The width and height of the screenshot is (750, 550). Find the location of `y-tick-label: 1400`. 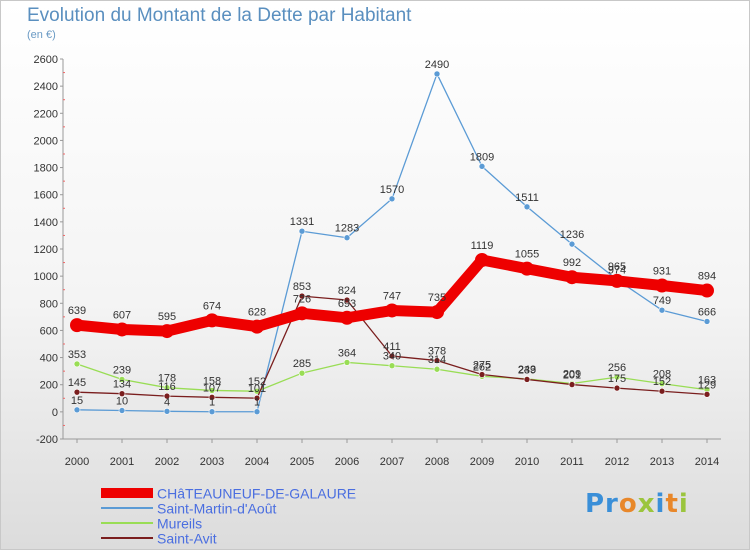

y-tick-label: 1400 is located at coordinates (46, 223).